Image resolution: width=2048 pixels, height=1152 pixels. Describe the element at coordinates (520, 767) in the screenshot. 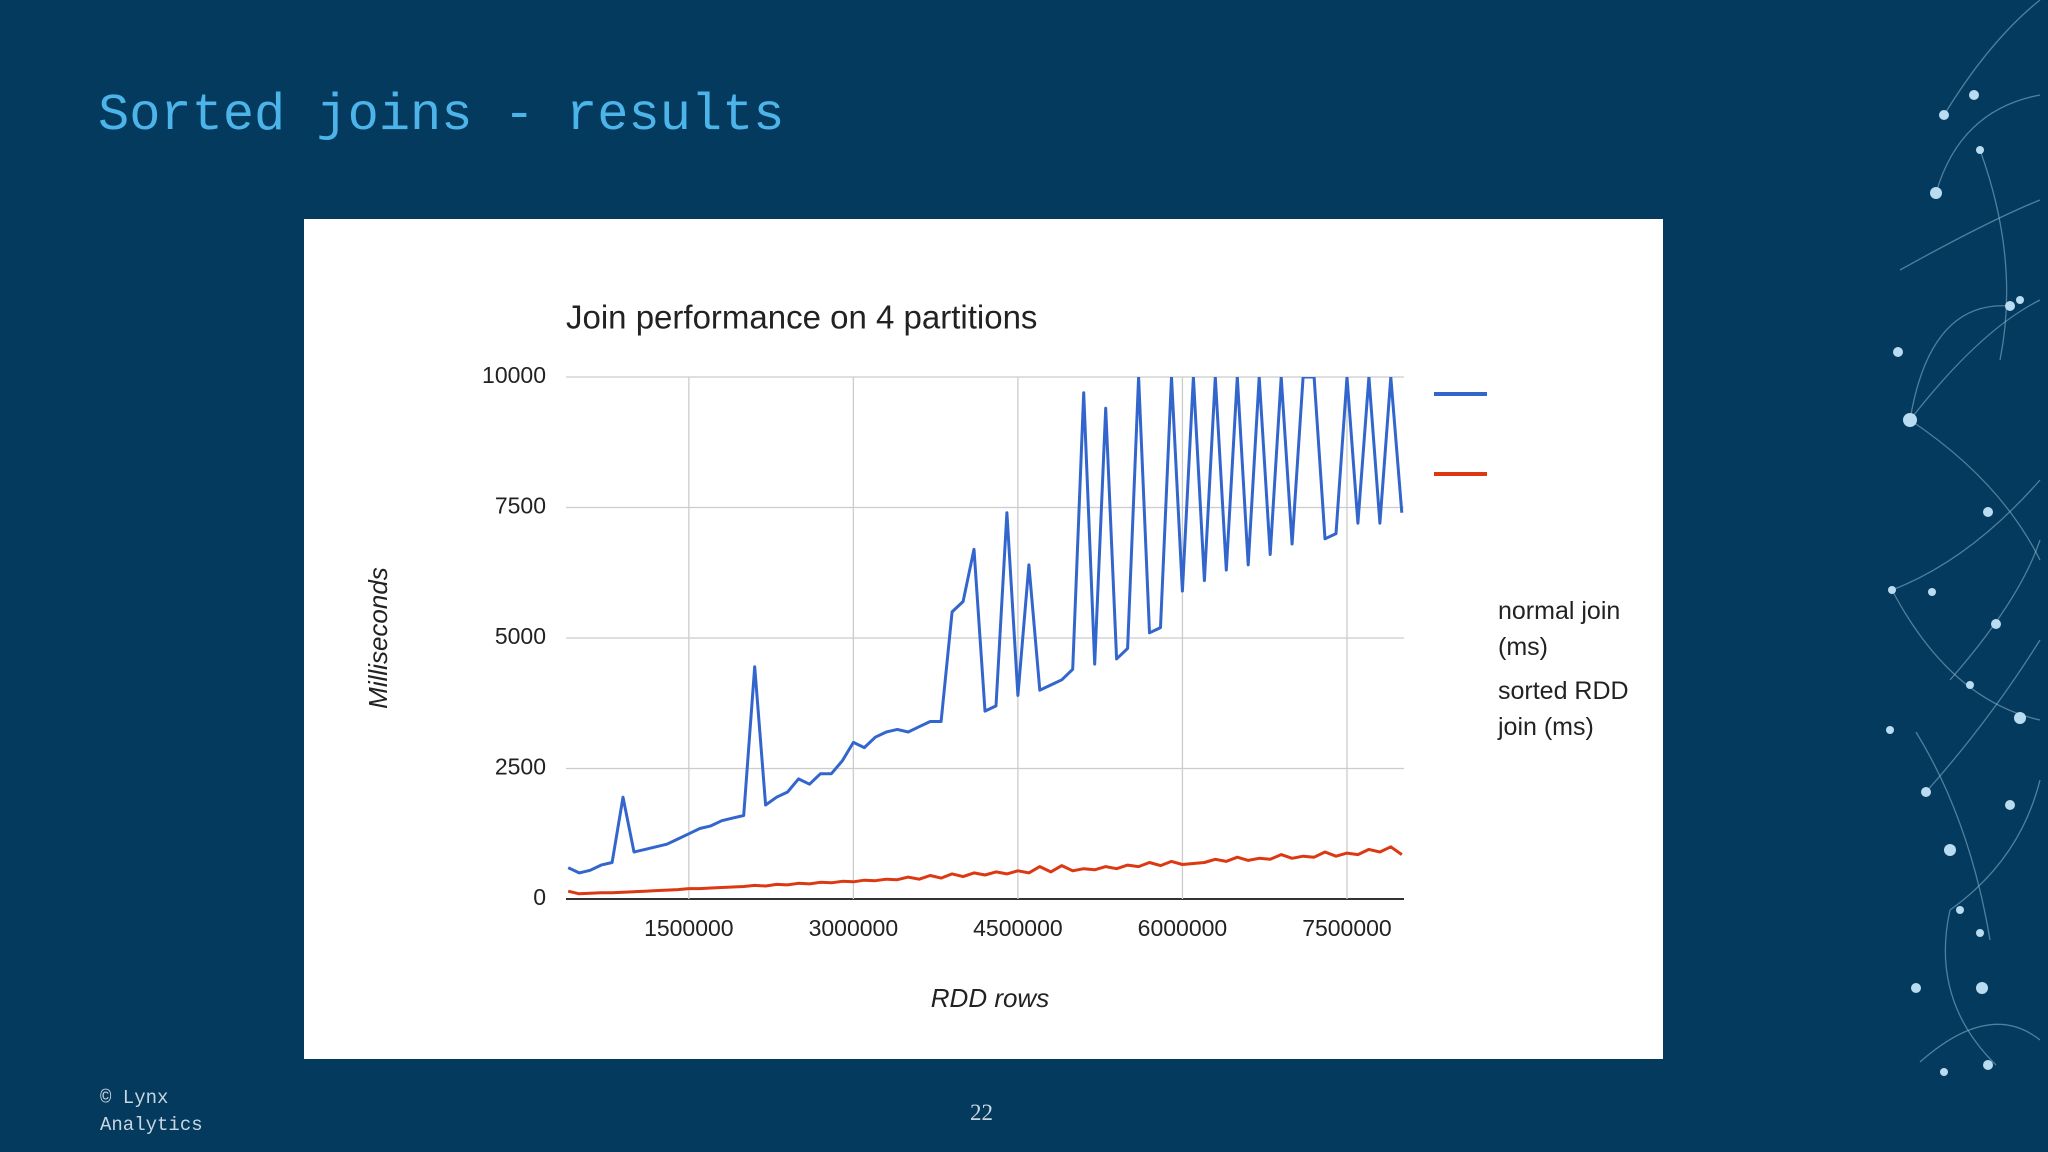

I see `y-tick-label: 2500` at that location.